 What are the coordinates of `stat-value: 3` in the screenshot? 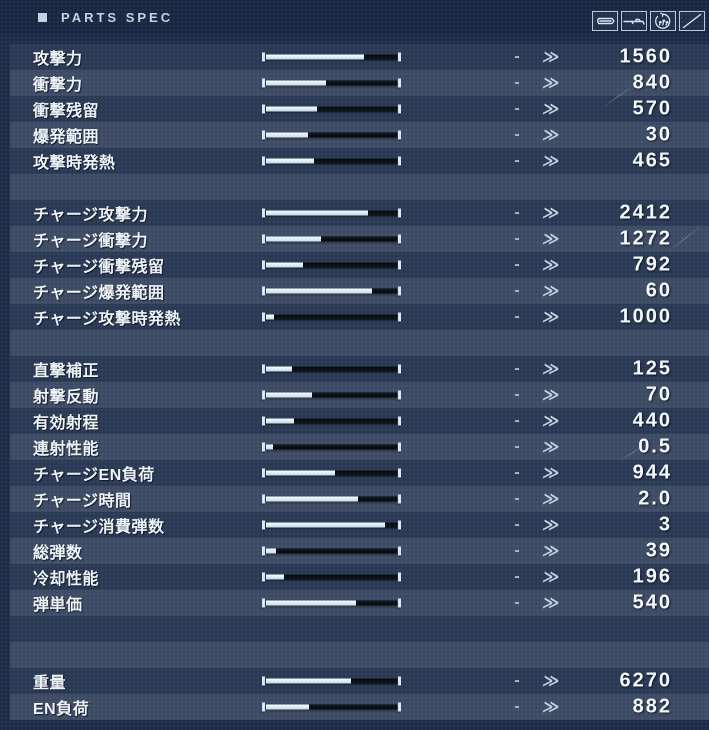 It's located at (665, 524).